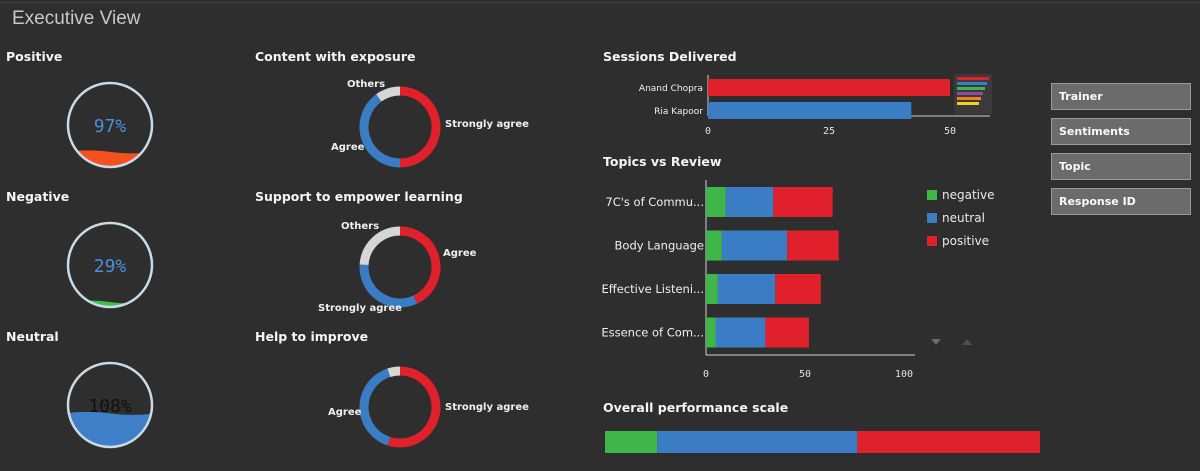  Describe the element at coordinates (966, 241) in the screenshot. I see `legend-positive: positive` at that location.